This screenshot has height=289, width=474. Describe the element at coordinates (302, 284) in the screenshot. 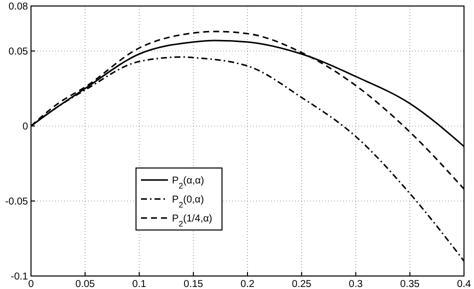

I see `x-tick-label: 0.25` at that location.